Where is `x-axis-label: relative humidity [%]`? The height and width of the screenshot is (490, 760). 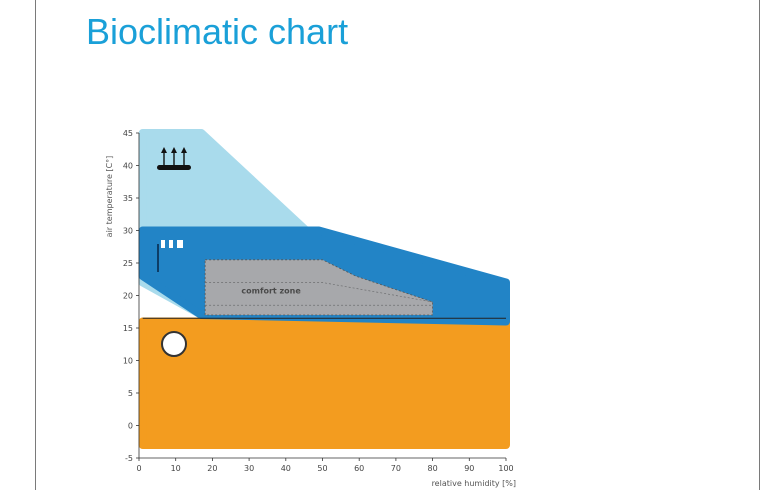 x-axis-label: relative humidity [%] is located at coordinates (474, 483).